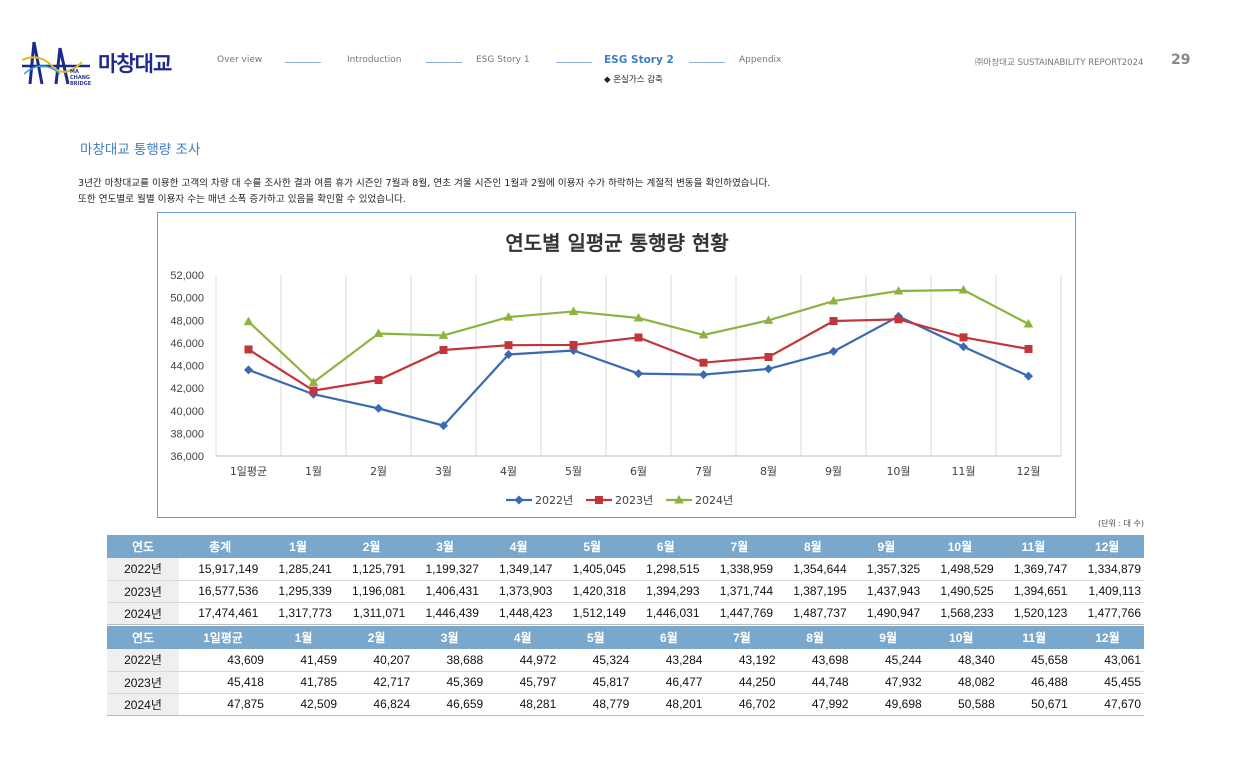 This screenshot has height=777, width=1240. Describe the element at coordinates (1033, 569) in the screenshot. I see `table-cell: 1,369,747` at that location.